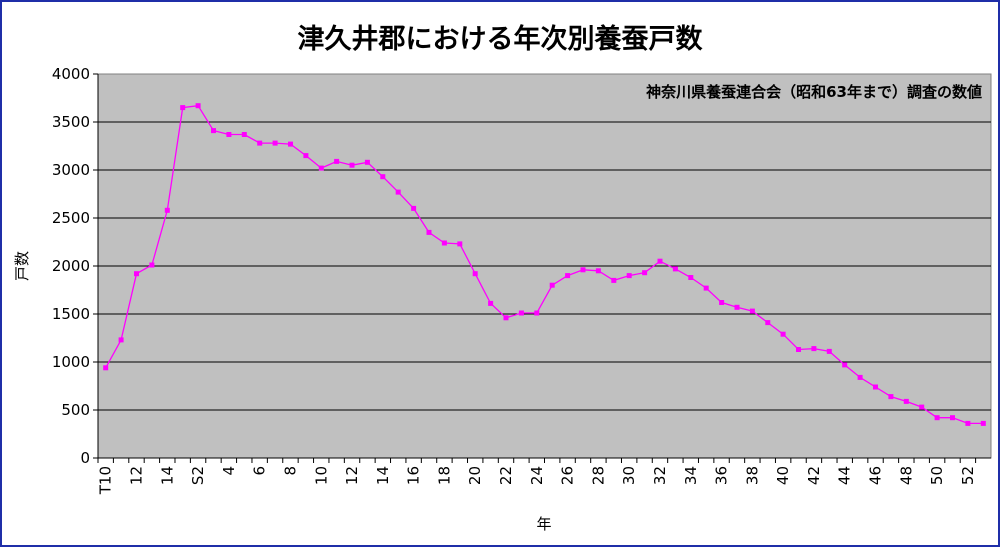 The width and height of the screenshot is (1000, 547). What do you see at coordinates (876, 475) in the screenshot?
I see `x-tick-label: 46` at bounding box center [876, 475].